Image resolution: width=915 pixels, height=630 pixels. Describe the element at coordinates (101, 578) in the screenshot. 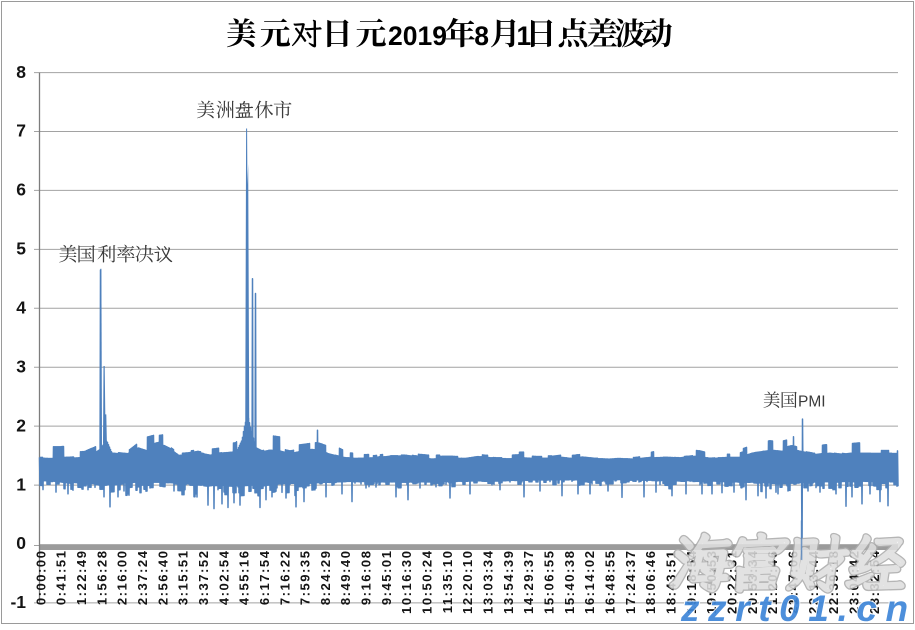

I see `svg-text: 1:56:28` at that location.